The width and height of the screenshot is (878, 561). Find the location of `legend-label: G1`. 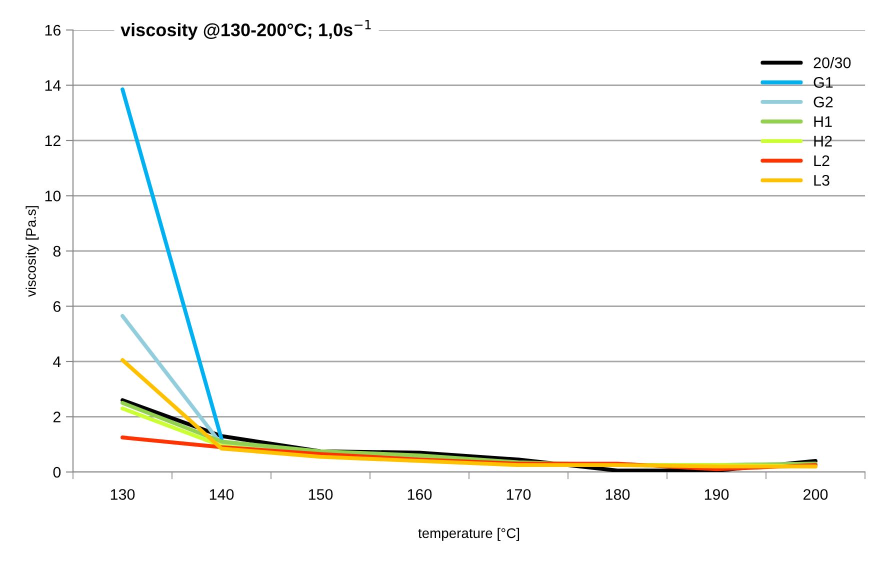

legend-label: G1 is located at coordinates (823, 82).